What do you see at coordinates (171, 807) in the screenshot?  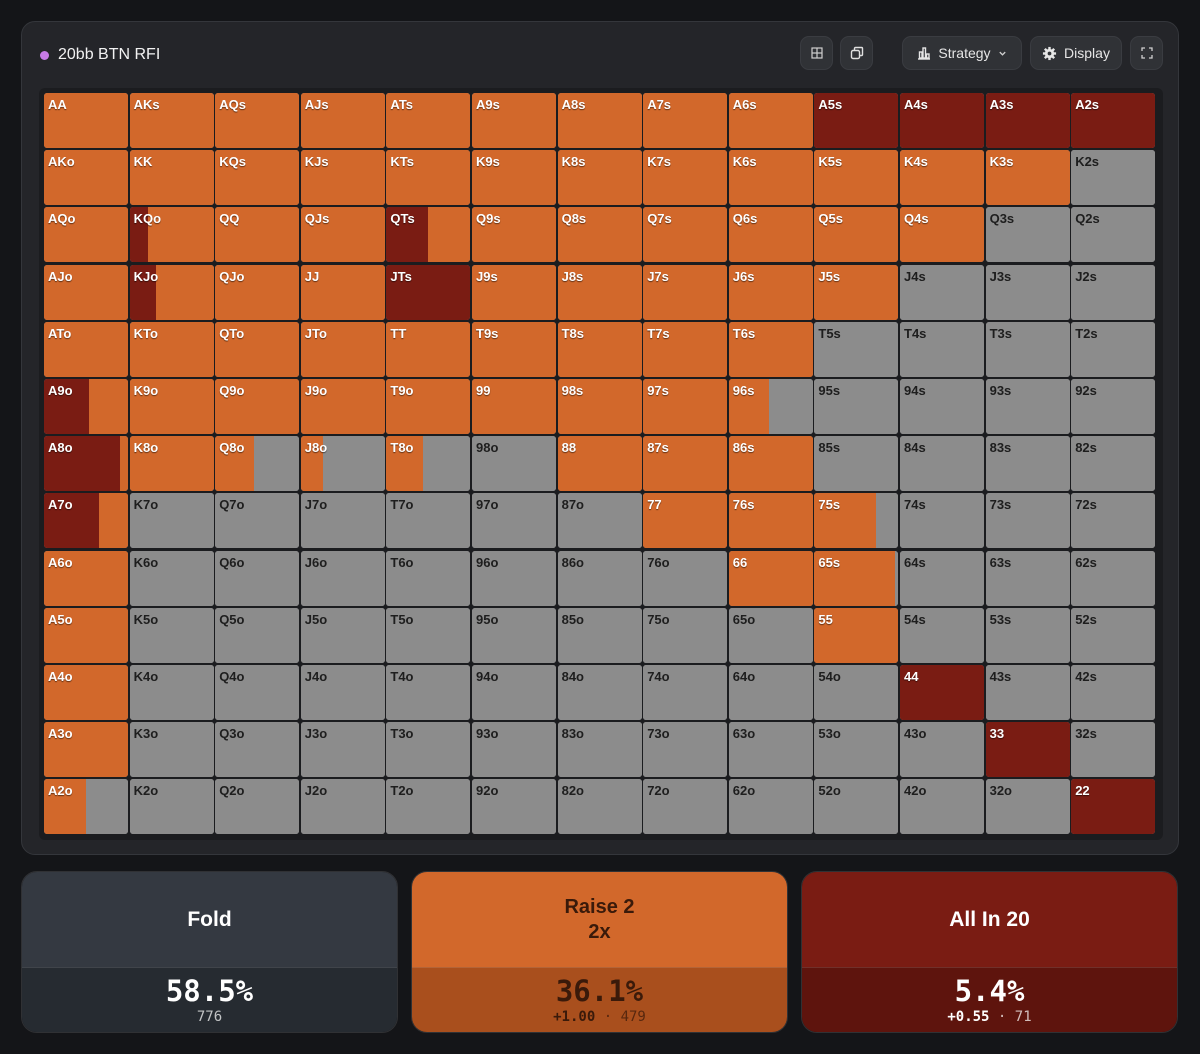 I see `hand-cell-k2o: K2o` at bounding box center [171, 807].